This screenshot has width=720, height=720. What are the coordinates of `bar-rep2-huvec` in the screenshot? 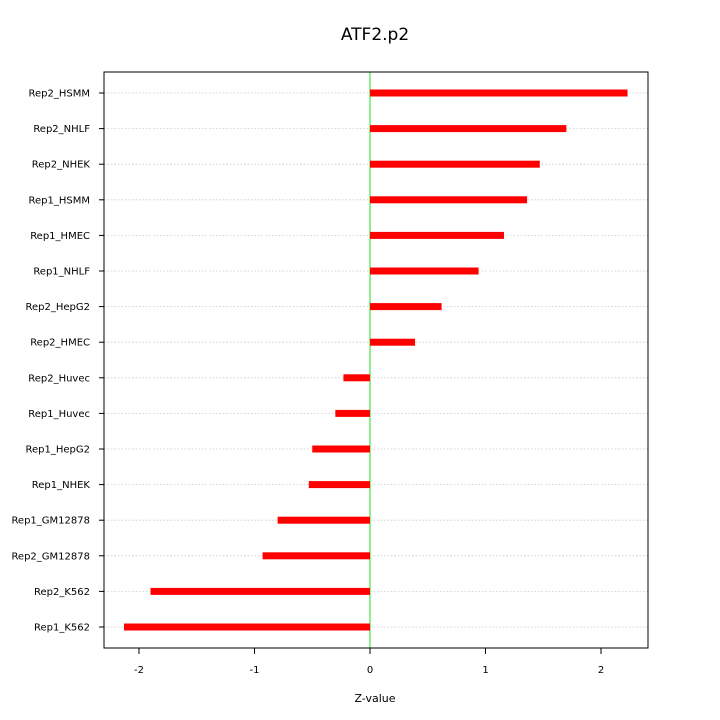 It's located at (356, 378).